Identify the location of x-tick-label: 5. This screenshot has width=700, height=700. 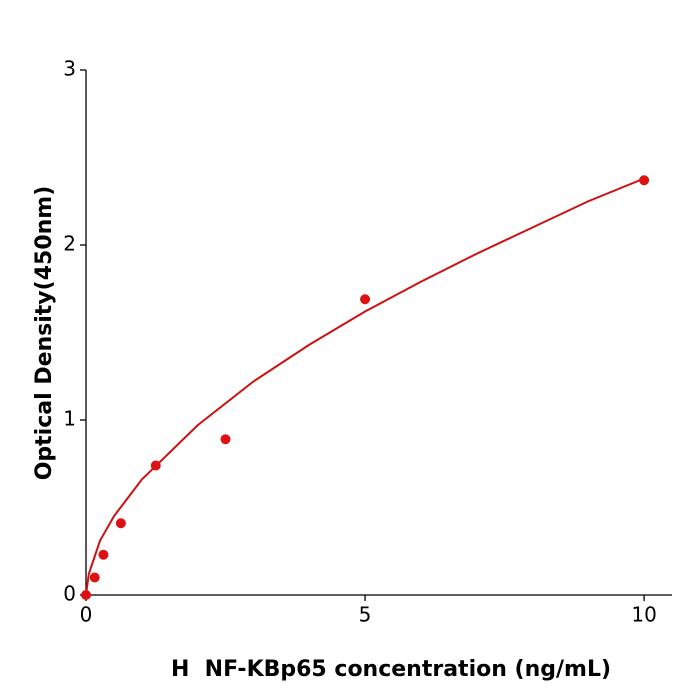
(365, 615).